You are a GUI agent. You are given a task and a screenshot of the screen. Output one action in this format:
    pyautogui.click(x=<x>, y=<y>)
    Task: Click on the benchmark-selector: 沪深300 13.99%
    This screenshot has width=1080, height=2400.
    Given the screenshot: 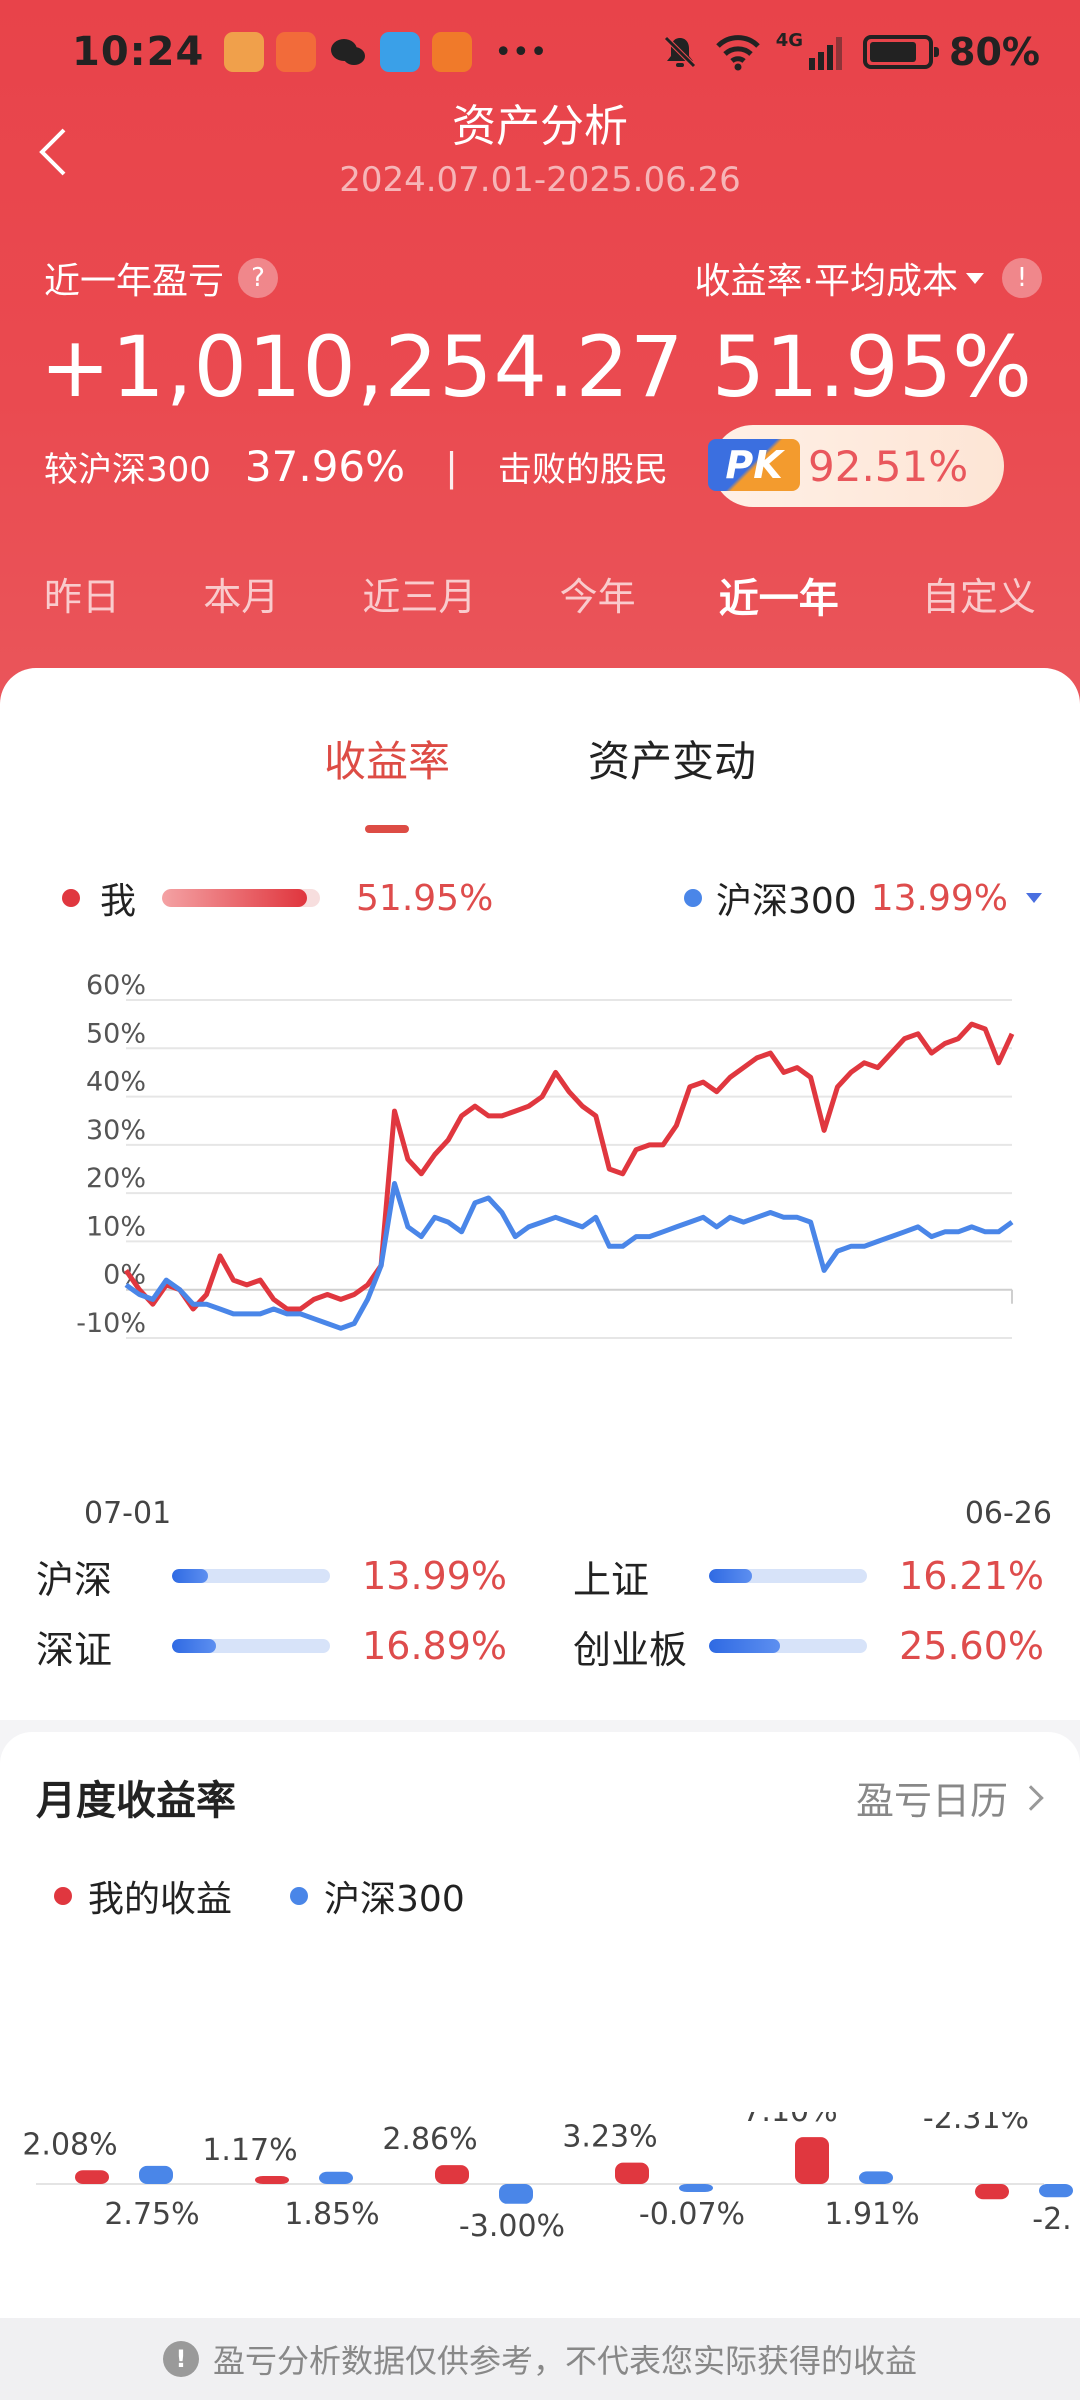 What is the action you would take?
    pyautogui.click(x=863, y=898)
    